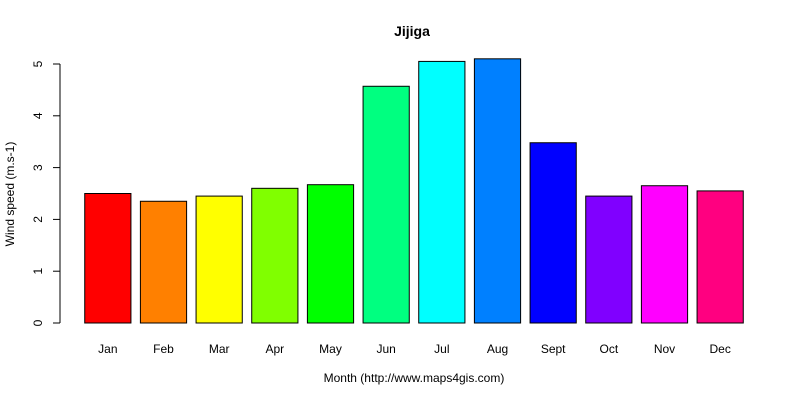 This screenshot has height=400, width=800. Describe the element at coordinates (497, 191) in the screenshot. I see `bar-aug` at that location.